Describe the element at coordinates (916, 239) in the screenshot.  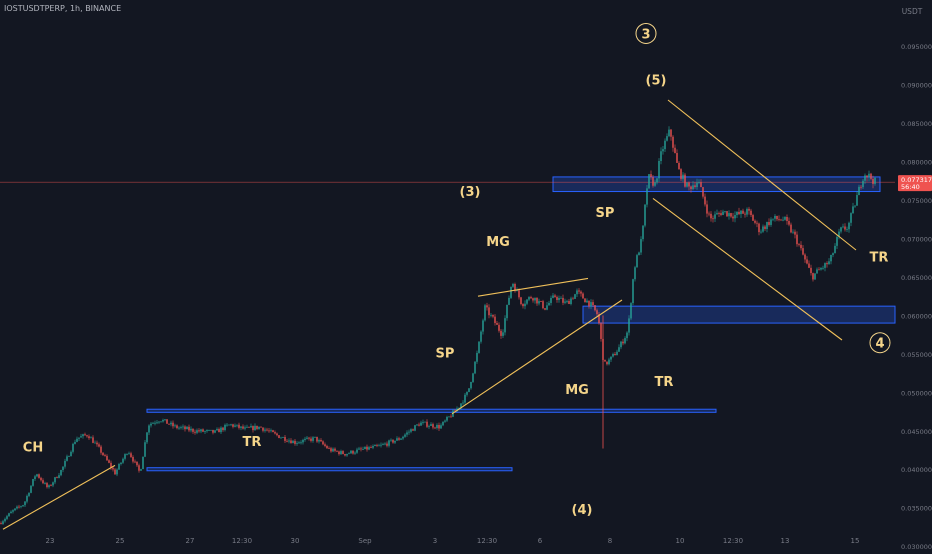
I see `y-tick-label: 0.070000` at that location.